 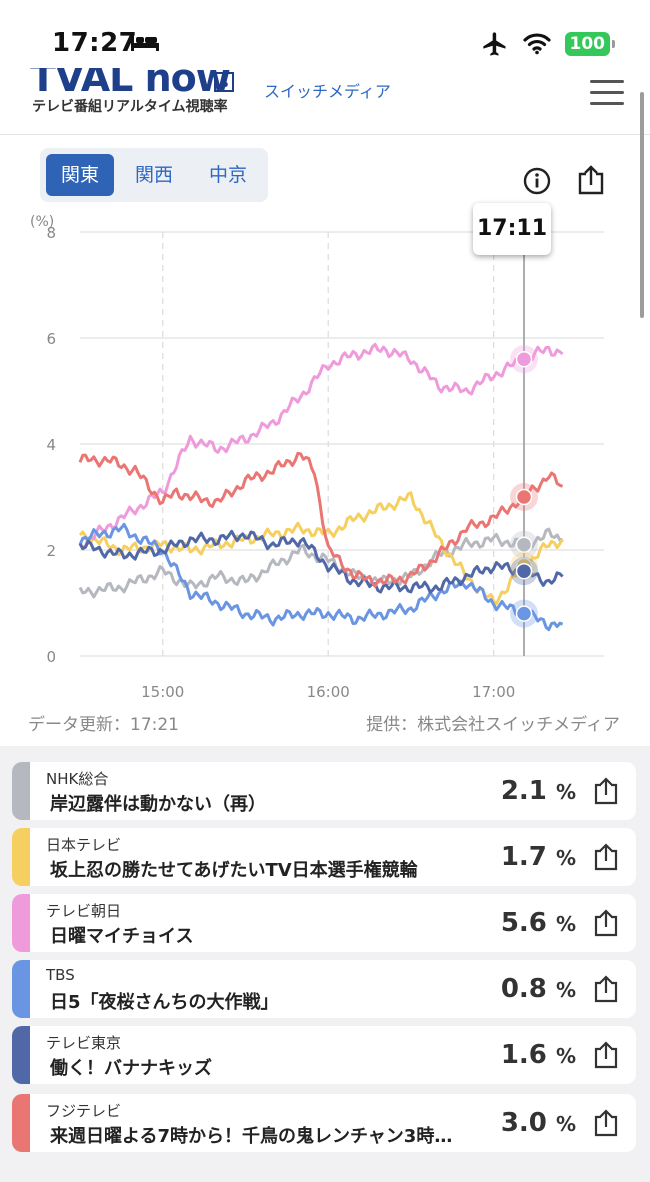 I want to click on bed-icon, so click(x=145, y=43).